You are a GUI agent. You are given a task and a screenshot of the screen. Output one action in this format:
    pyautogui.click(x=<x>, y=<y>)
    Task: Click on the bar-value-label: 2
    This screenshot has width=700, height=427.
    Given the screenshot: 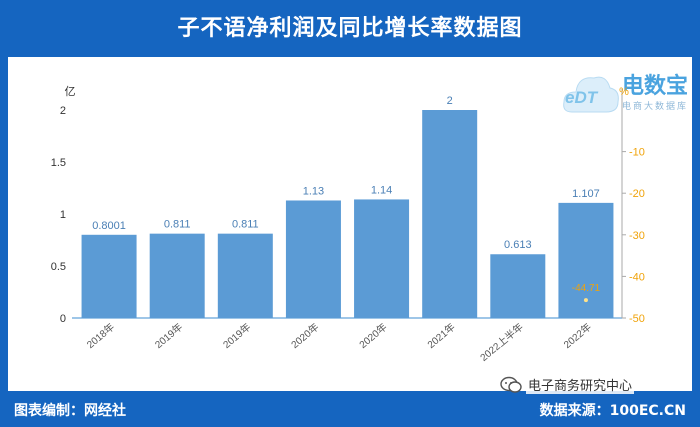 What is the action you would take?
    pyautogui.click(x=450, y=101)
    